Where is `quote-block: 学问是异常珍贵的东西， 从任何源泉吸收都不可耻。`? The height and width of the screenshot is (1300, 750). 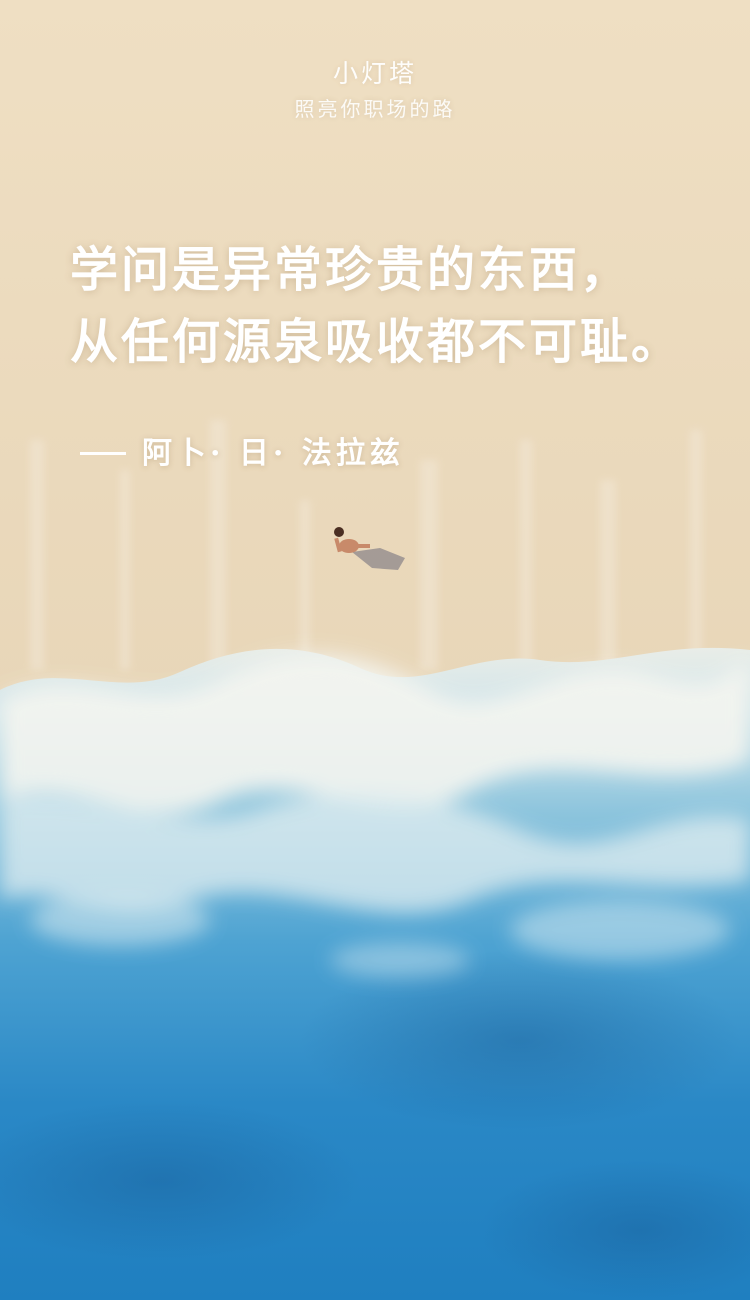
quote-block: 学问是异常珍贵的东西， 从任何源泉吸收都不可耻。 is located at coordinates (405, 306).